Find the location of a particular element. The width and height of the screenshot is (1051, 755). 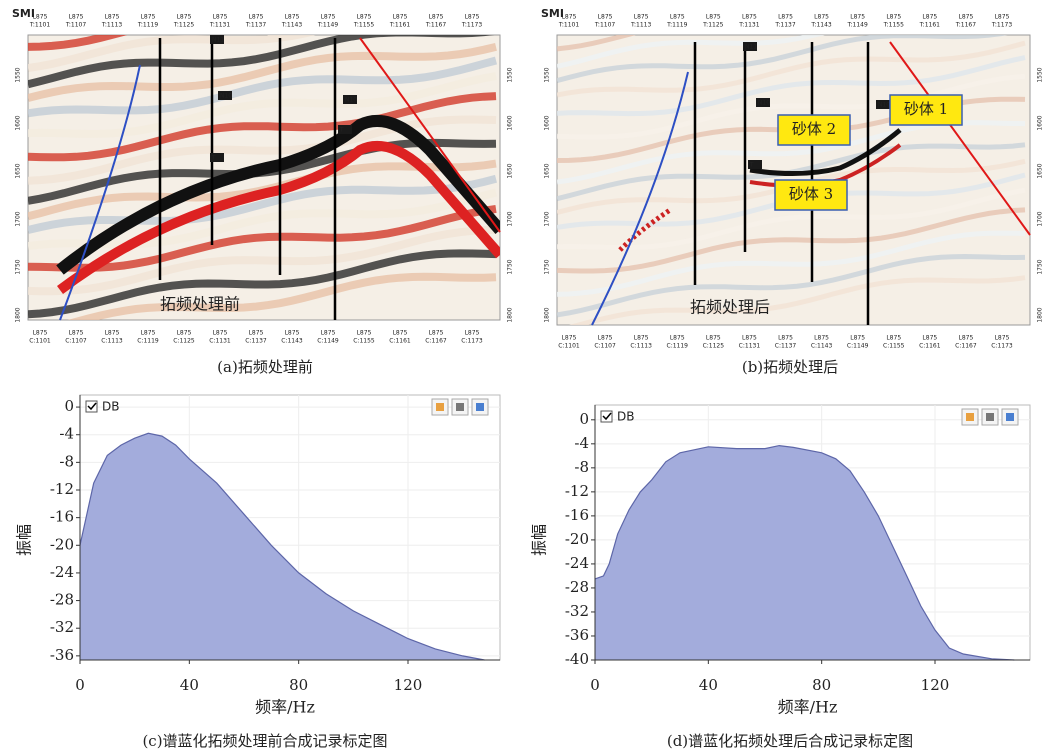

legend-check is located at coordinates (92, 406).